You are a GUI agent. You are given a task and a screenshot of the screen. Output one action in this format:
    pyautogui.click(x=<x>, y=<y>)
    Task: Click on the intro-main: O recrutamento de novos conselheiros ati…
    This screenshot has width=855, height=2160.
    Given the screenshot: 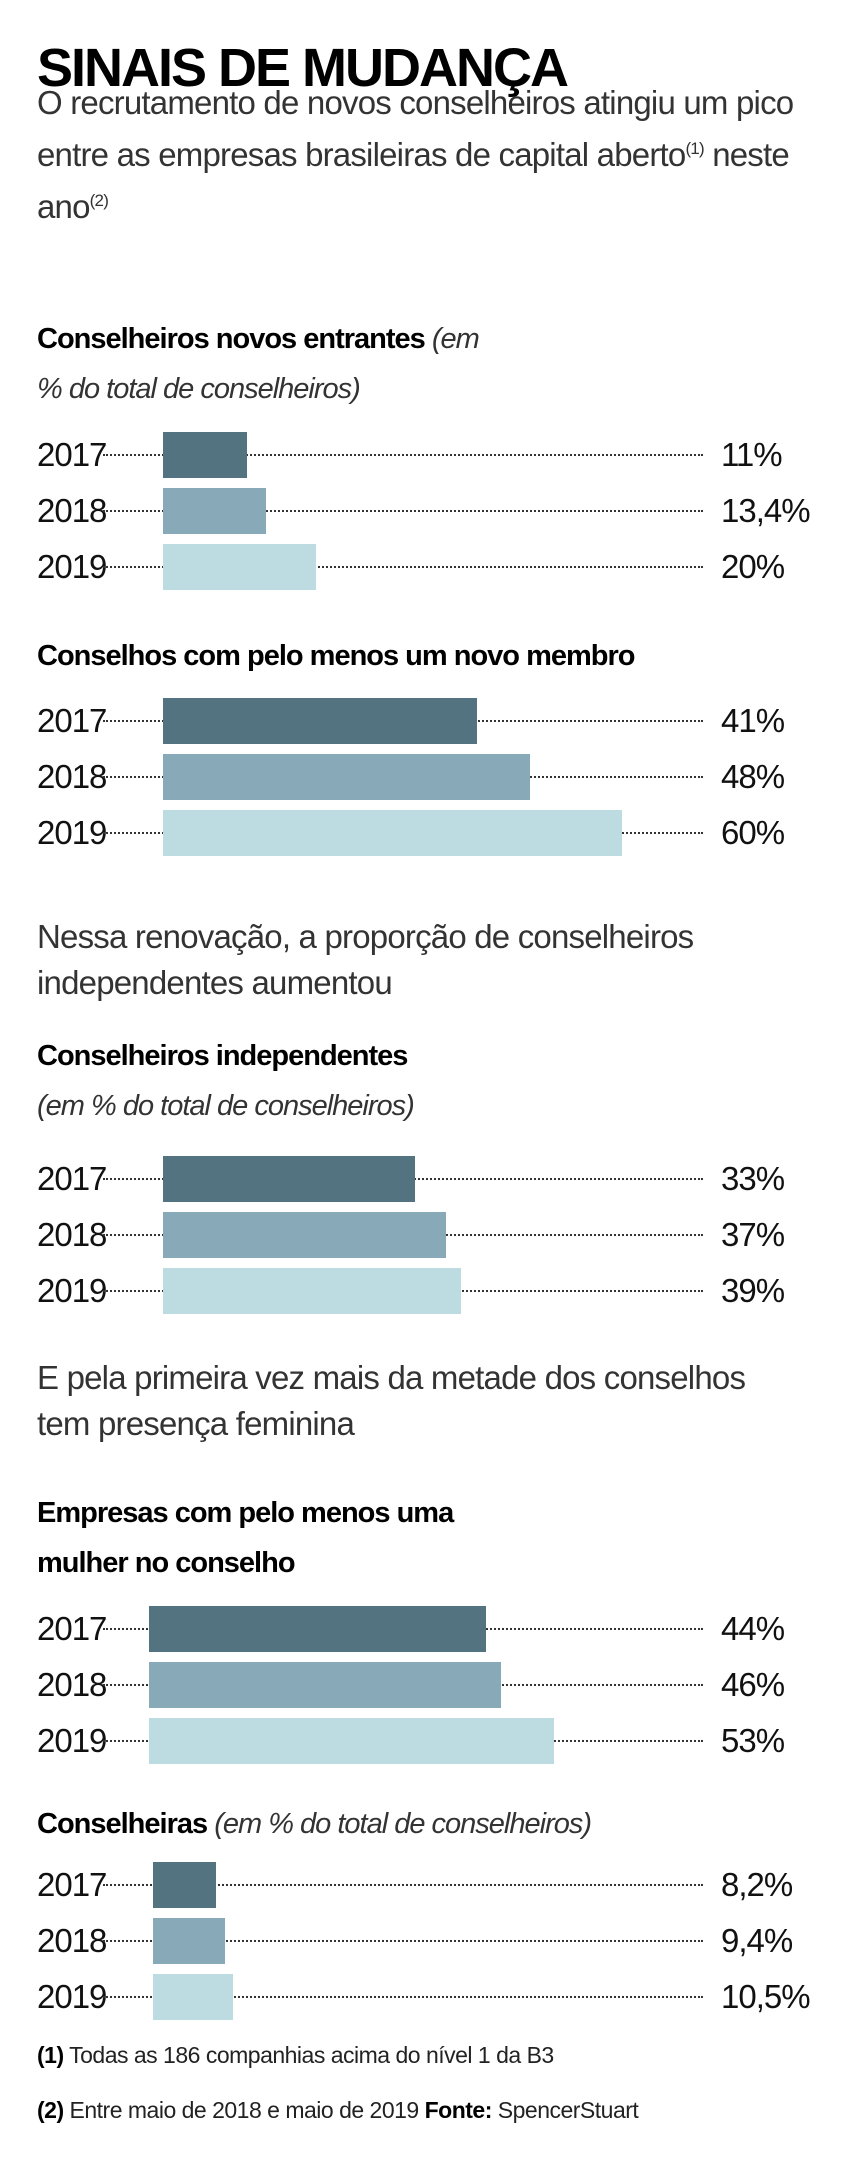 What is the action you would take?
    pyautogui.click(x=415, y=128)
    